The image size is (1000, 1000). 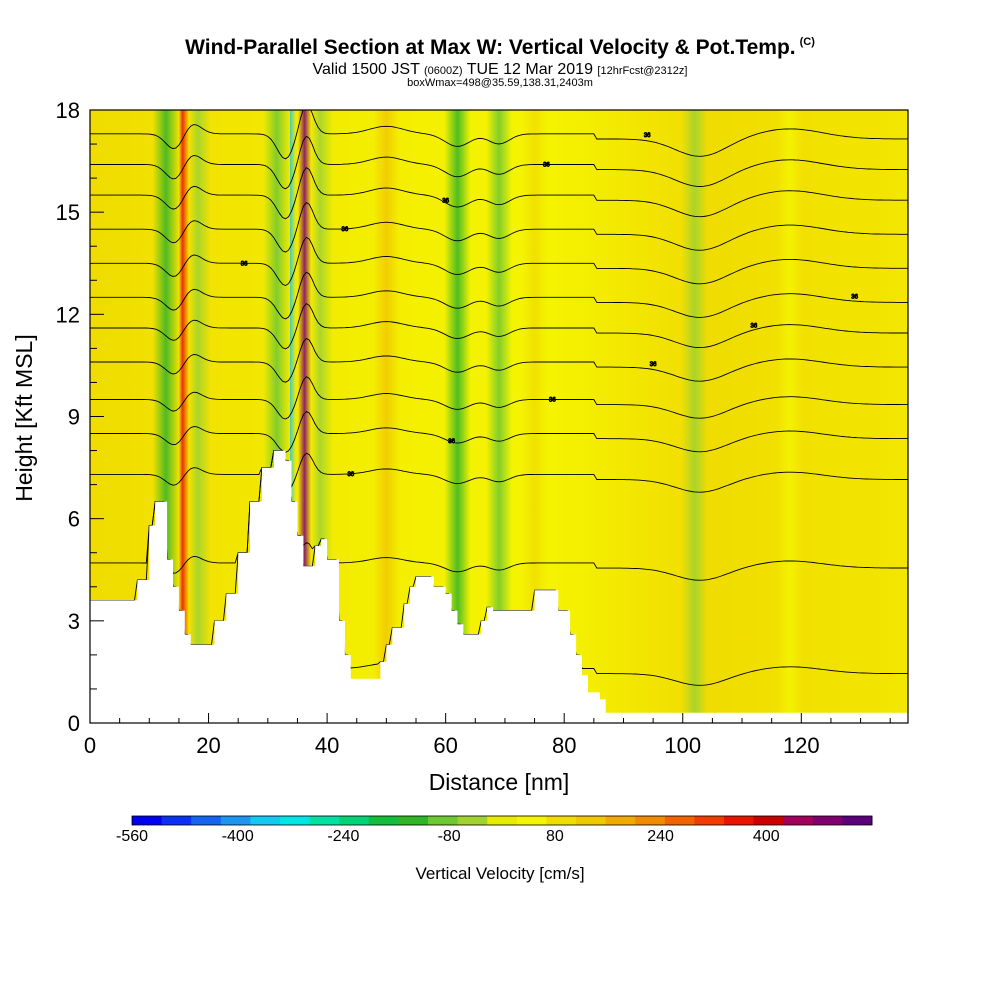 What do you see at coordinates (500, 83) in the screenshot?
I see `chart-box-info: boxWmax=498@35.59,138.31,2403m` at bounding box center [500, 83].